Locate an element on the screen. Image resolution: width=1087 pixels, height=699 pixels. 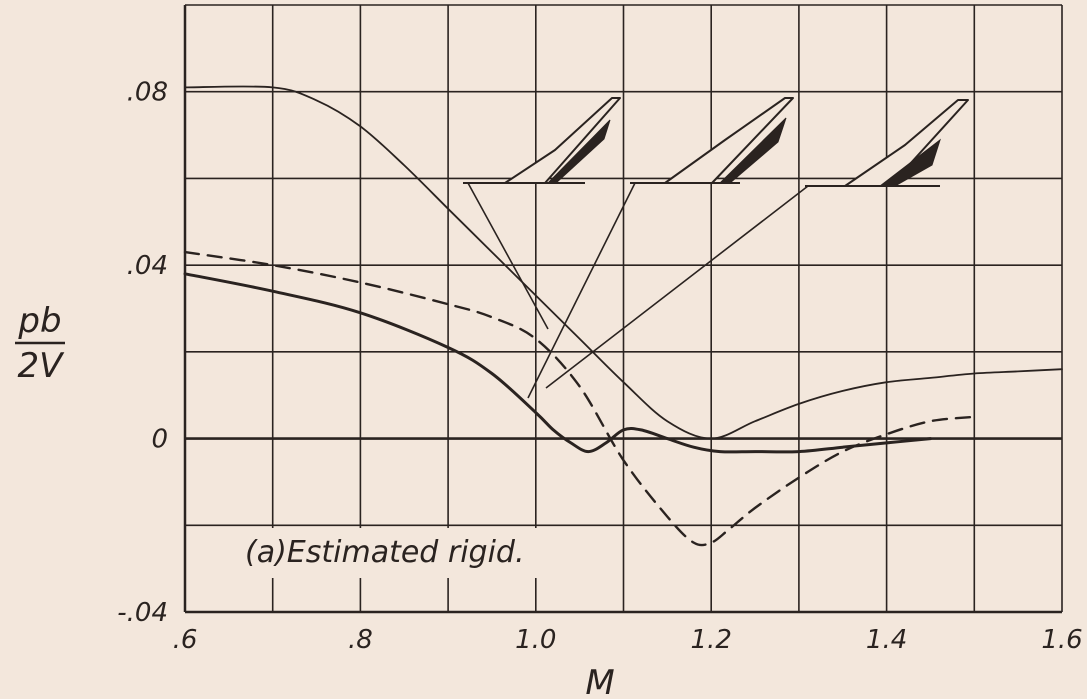
x-tick-label: 1.2 is located at coordinates (711, 640).